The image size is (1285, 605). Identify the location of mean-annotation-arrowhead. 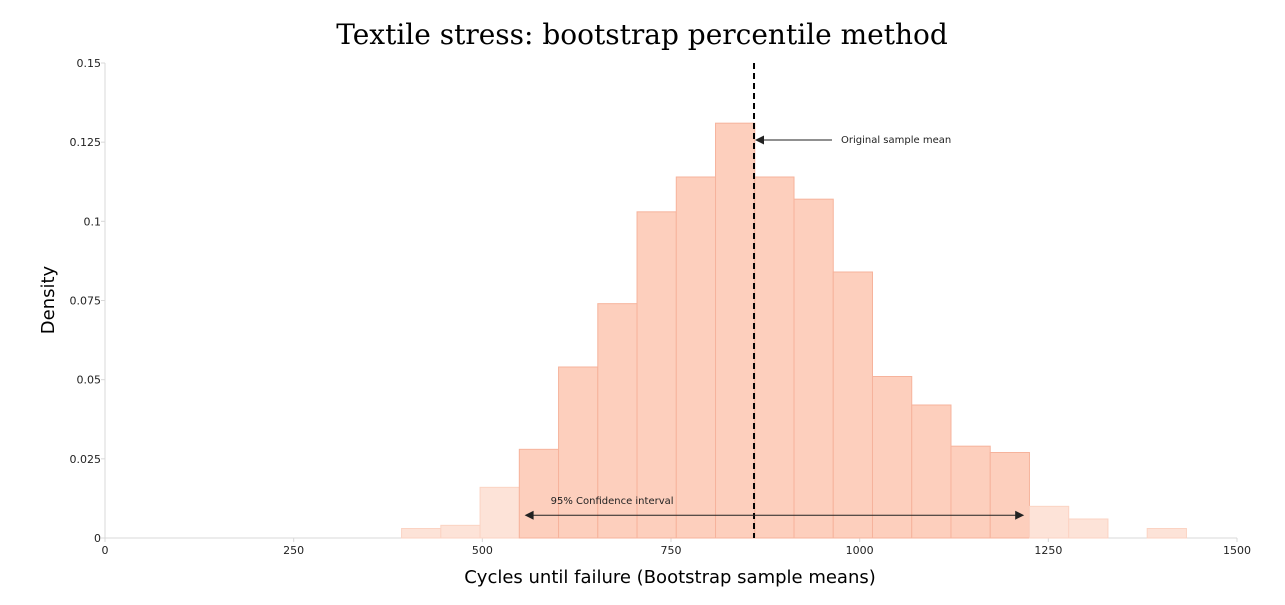
(760, 140).